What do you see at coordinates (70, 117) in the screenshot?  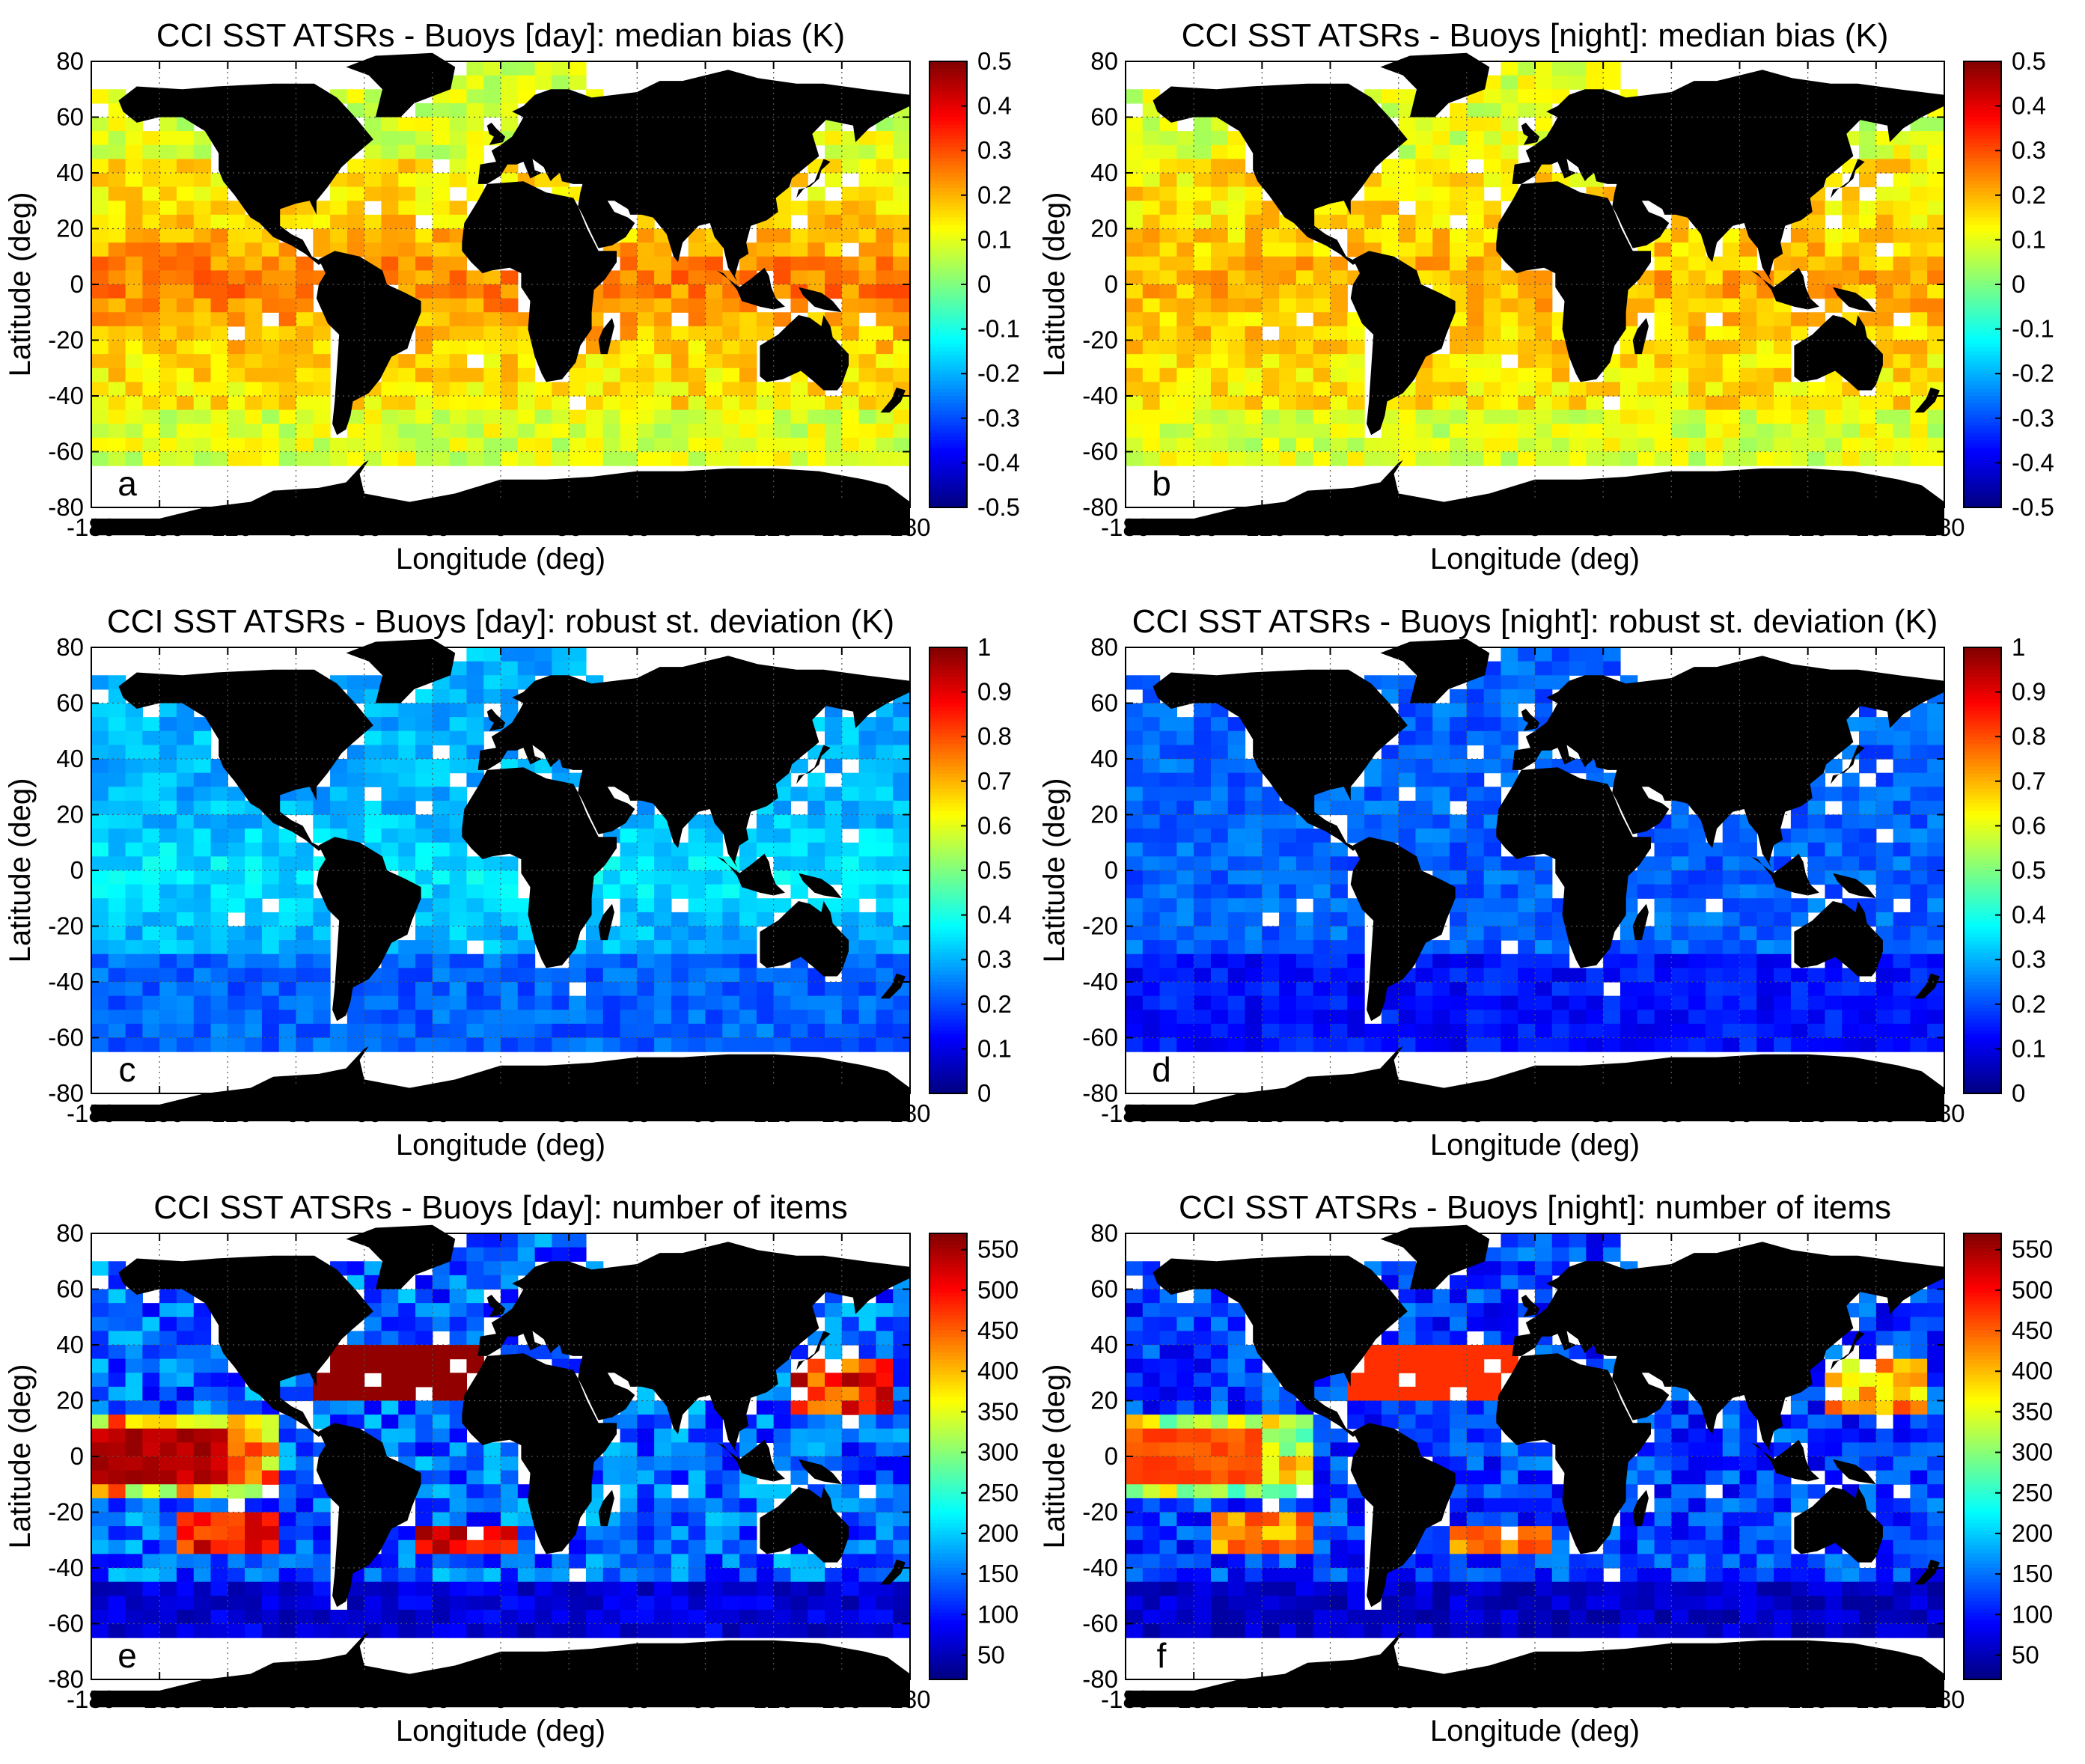 I see `y-tick-label: 60` at bounding box center [70, 117].